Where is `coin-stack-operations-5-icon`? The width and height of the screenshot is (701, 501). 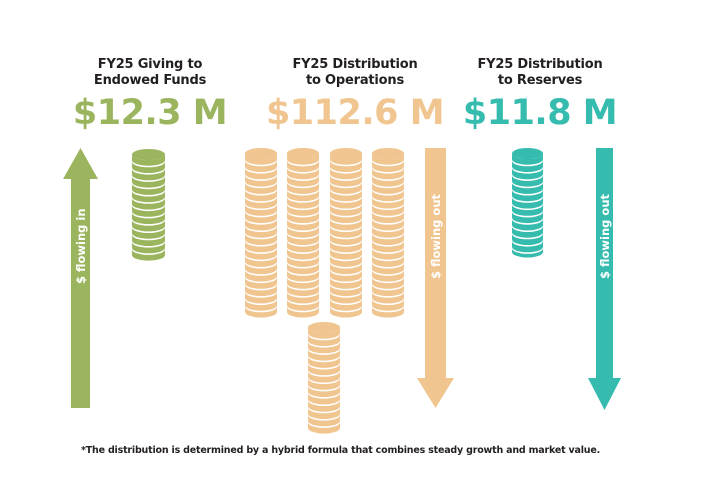
coin-stack-operations-5-icon is located at coordinates (324, 378).